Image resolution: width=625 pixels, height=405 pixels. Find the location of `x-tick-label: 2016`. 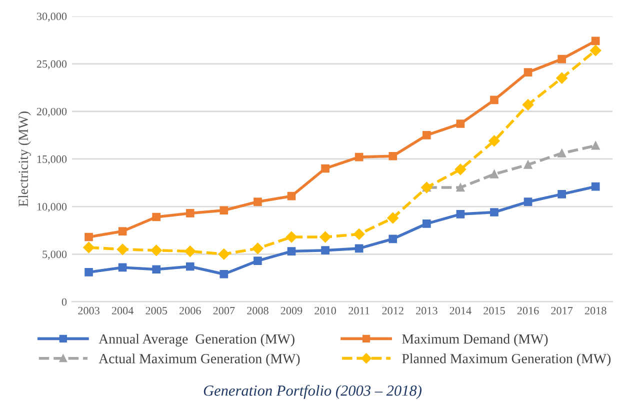

x-tick-label: 2016 is located at coordinates (528, 310).